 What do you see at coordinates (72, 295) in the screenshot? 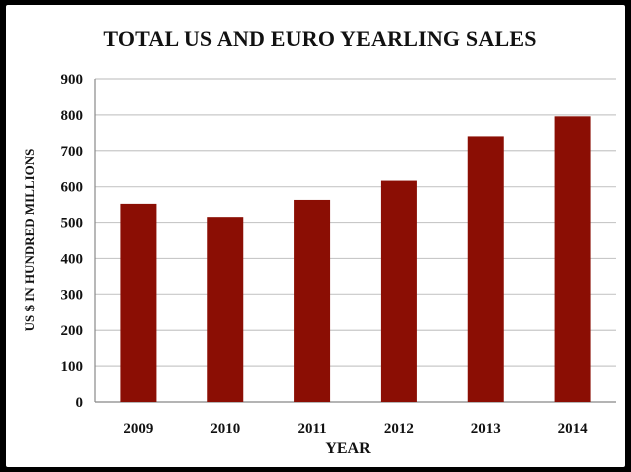
I see `y-tick-label: 300` at bounding box center [72, 295].